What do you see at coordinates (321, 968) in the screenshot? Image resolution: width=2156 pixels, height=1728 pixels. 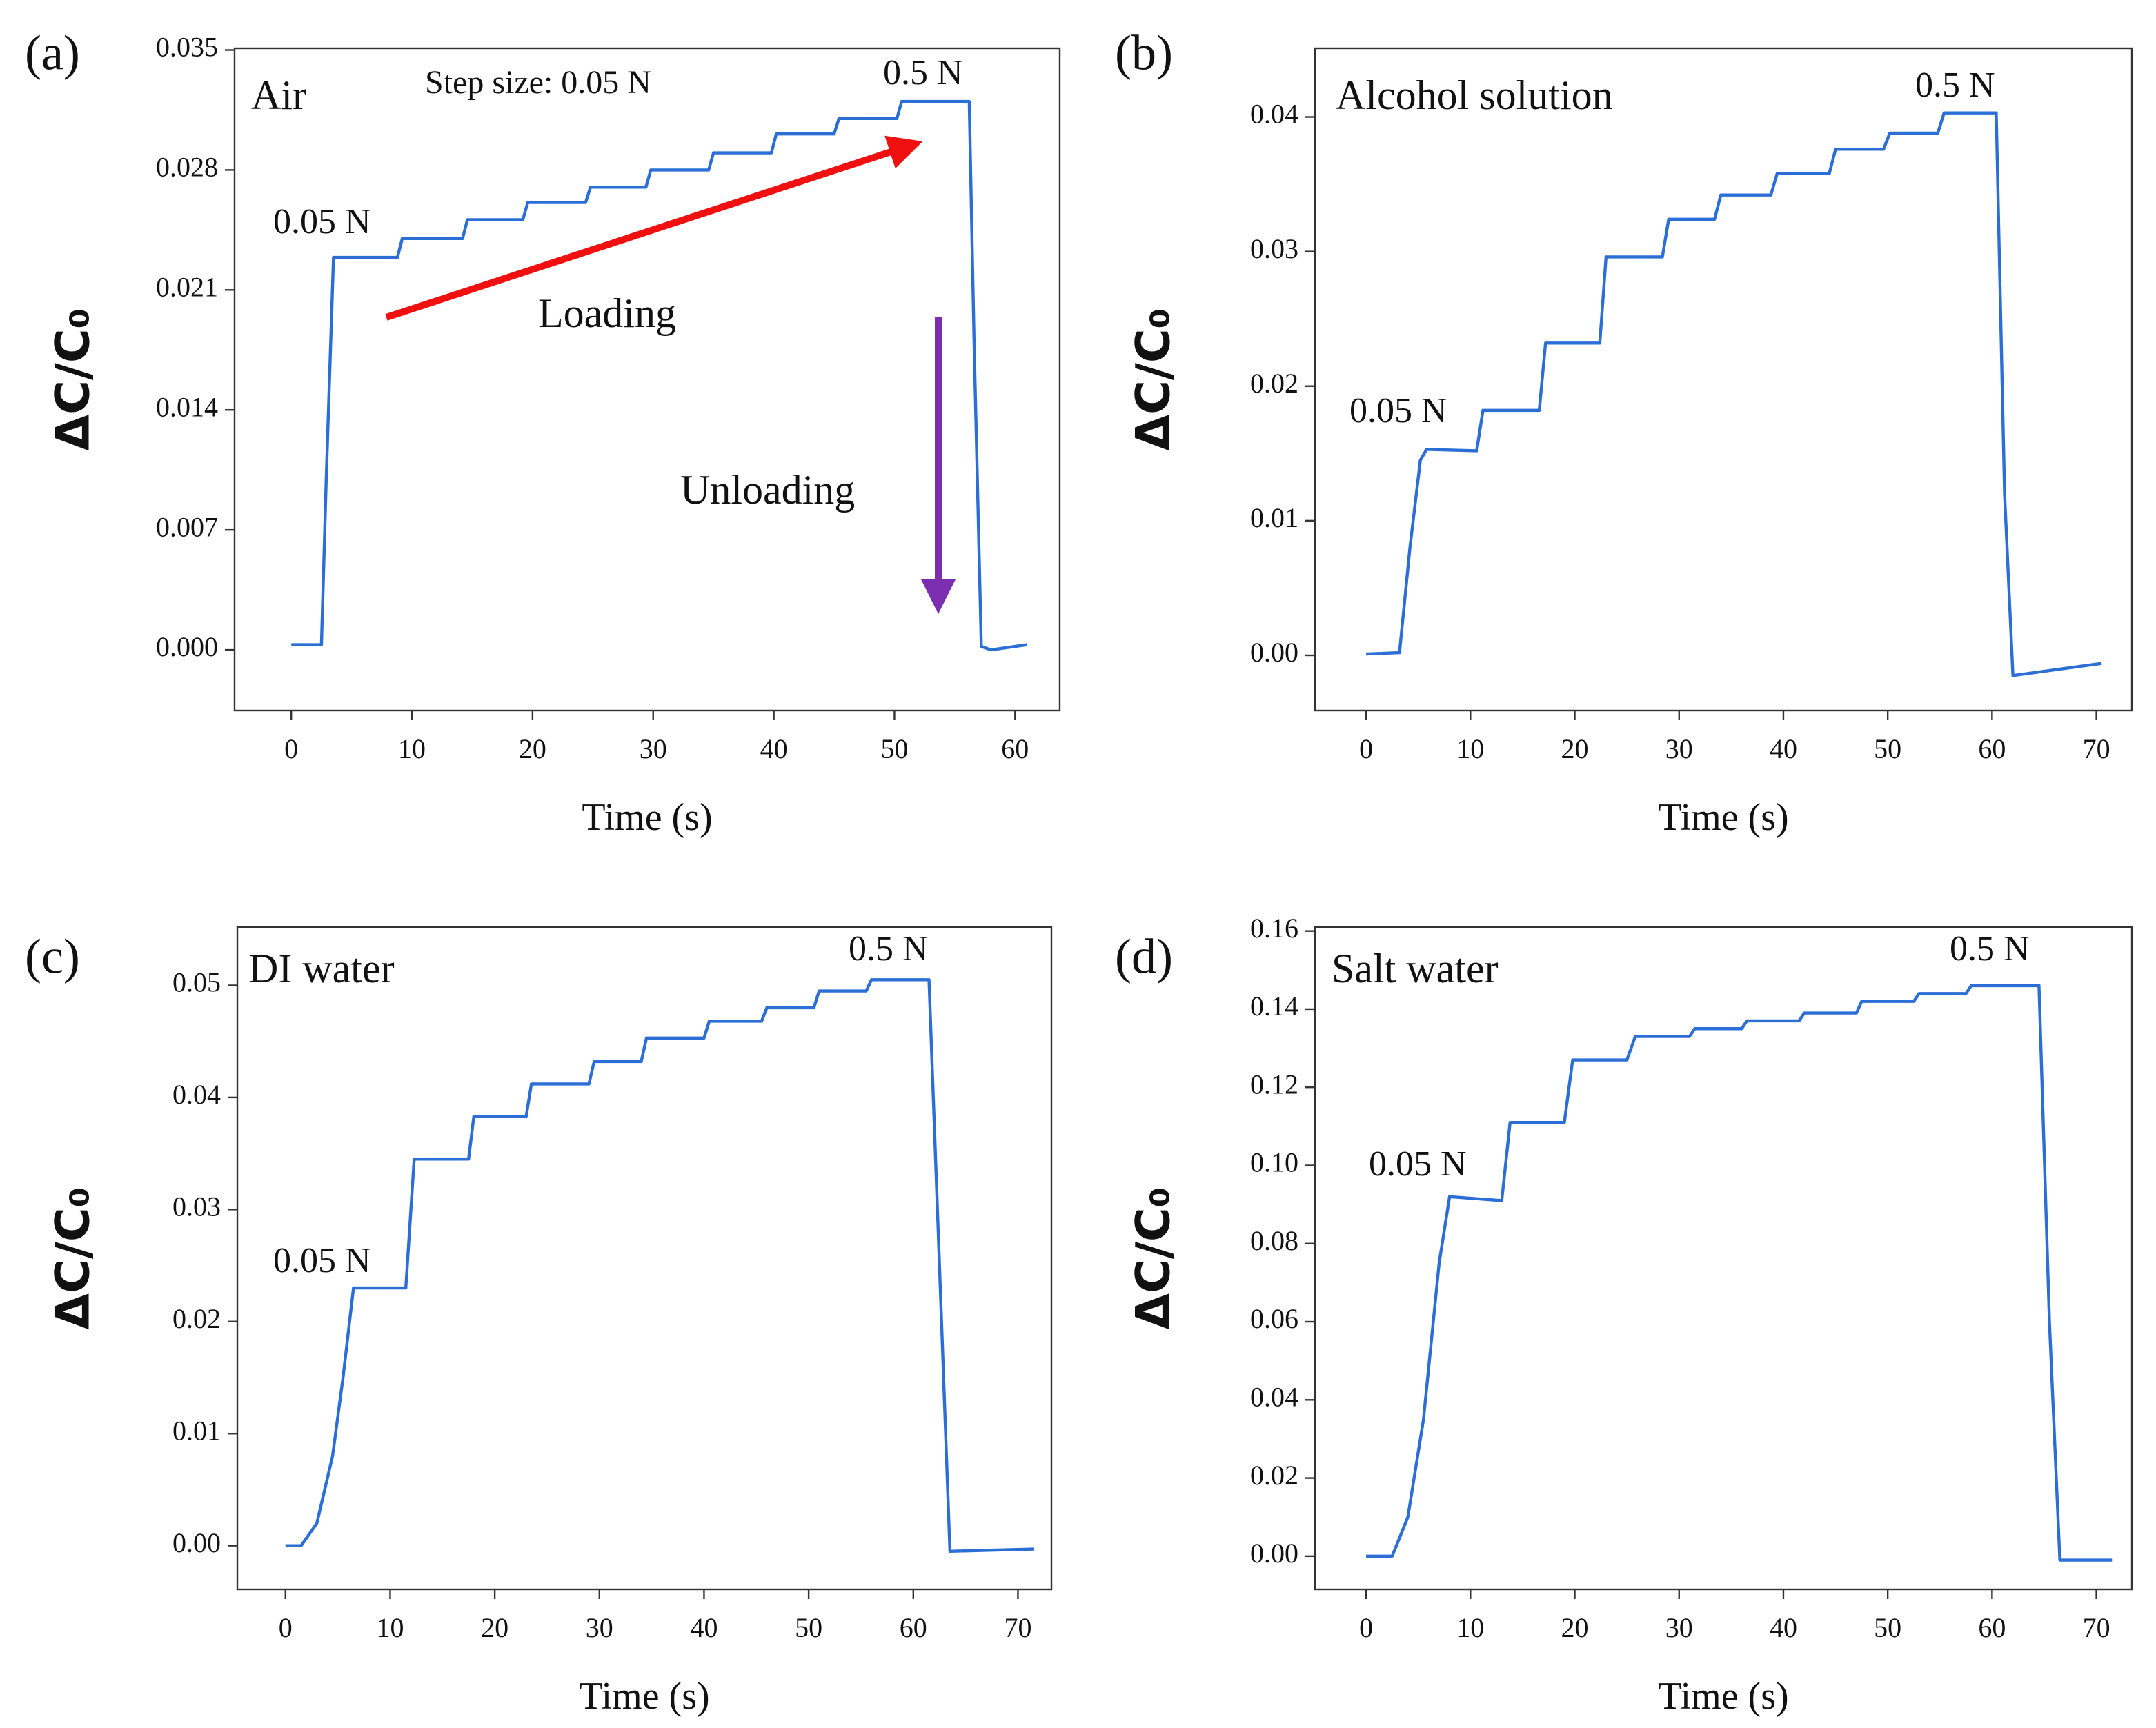 I see `annotation: DI water` at bounding box center [321, 968].